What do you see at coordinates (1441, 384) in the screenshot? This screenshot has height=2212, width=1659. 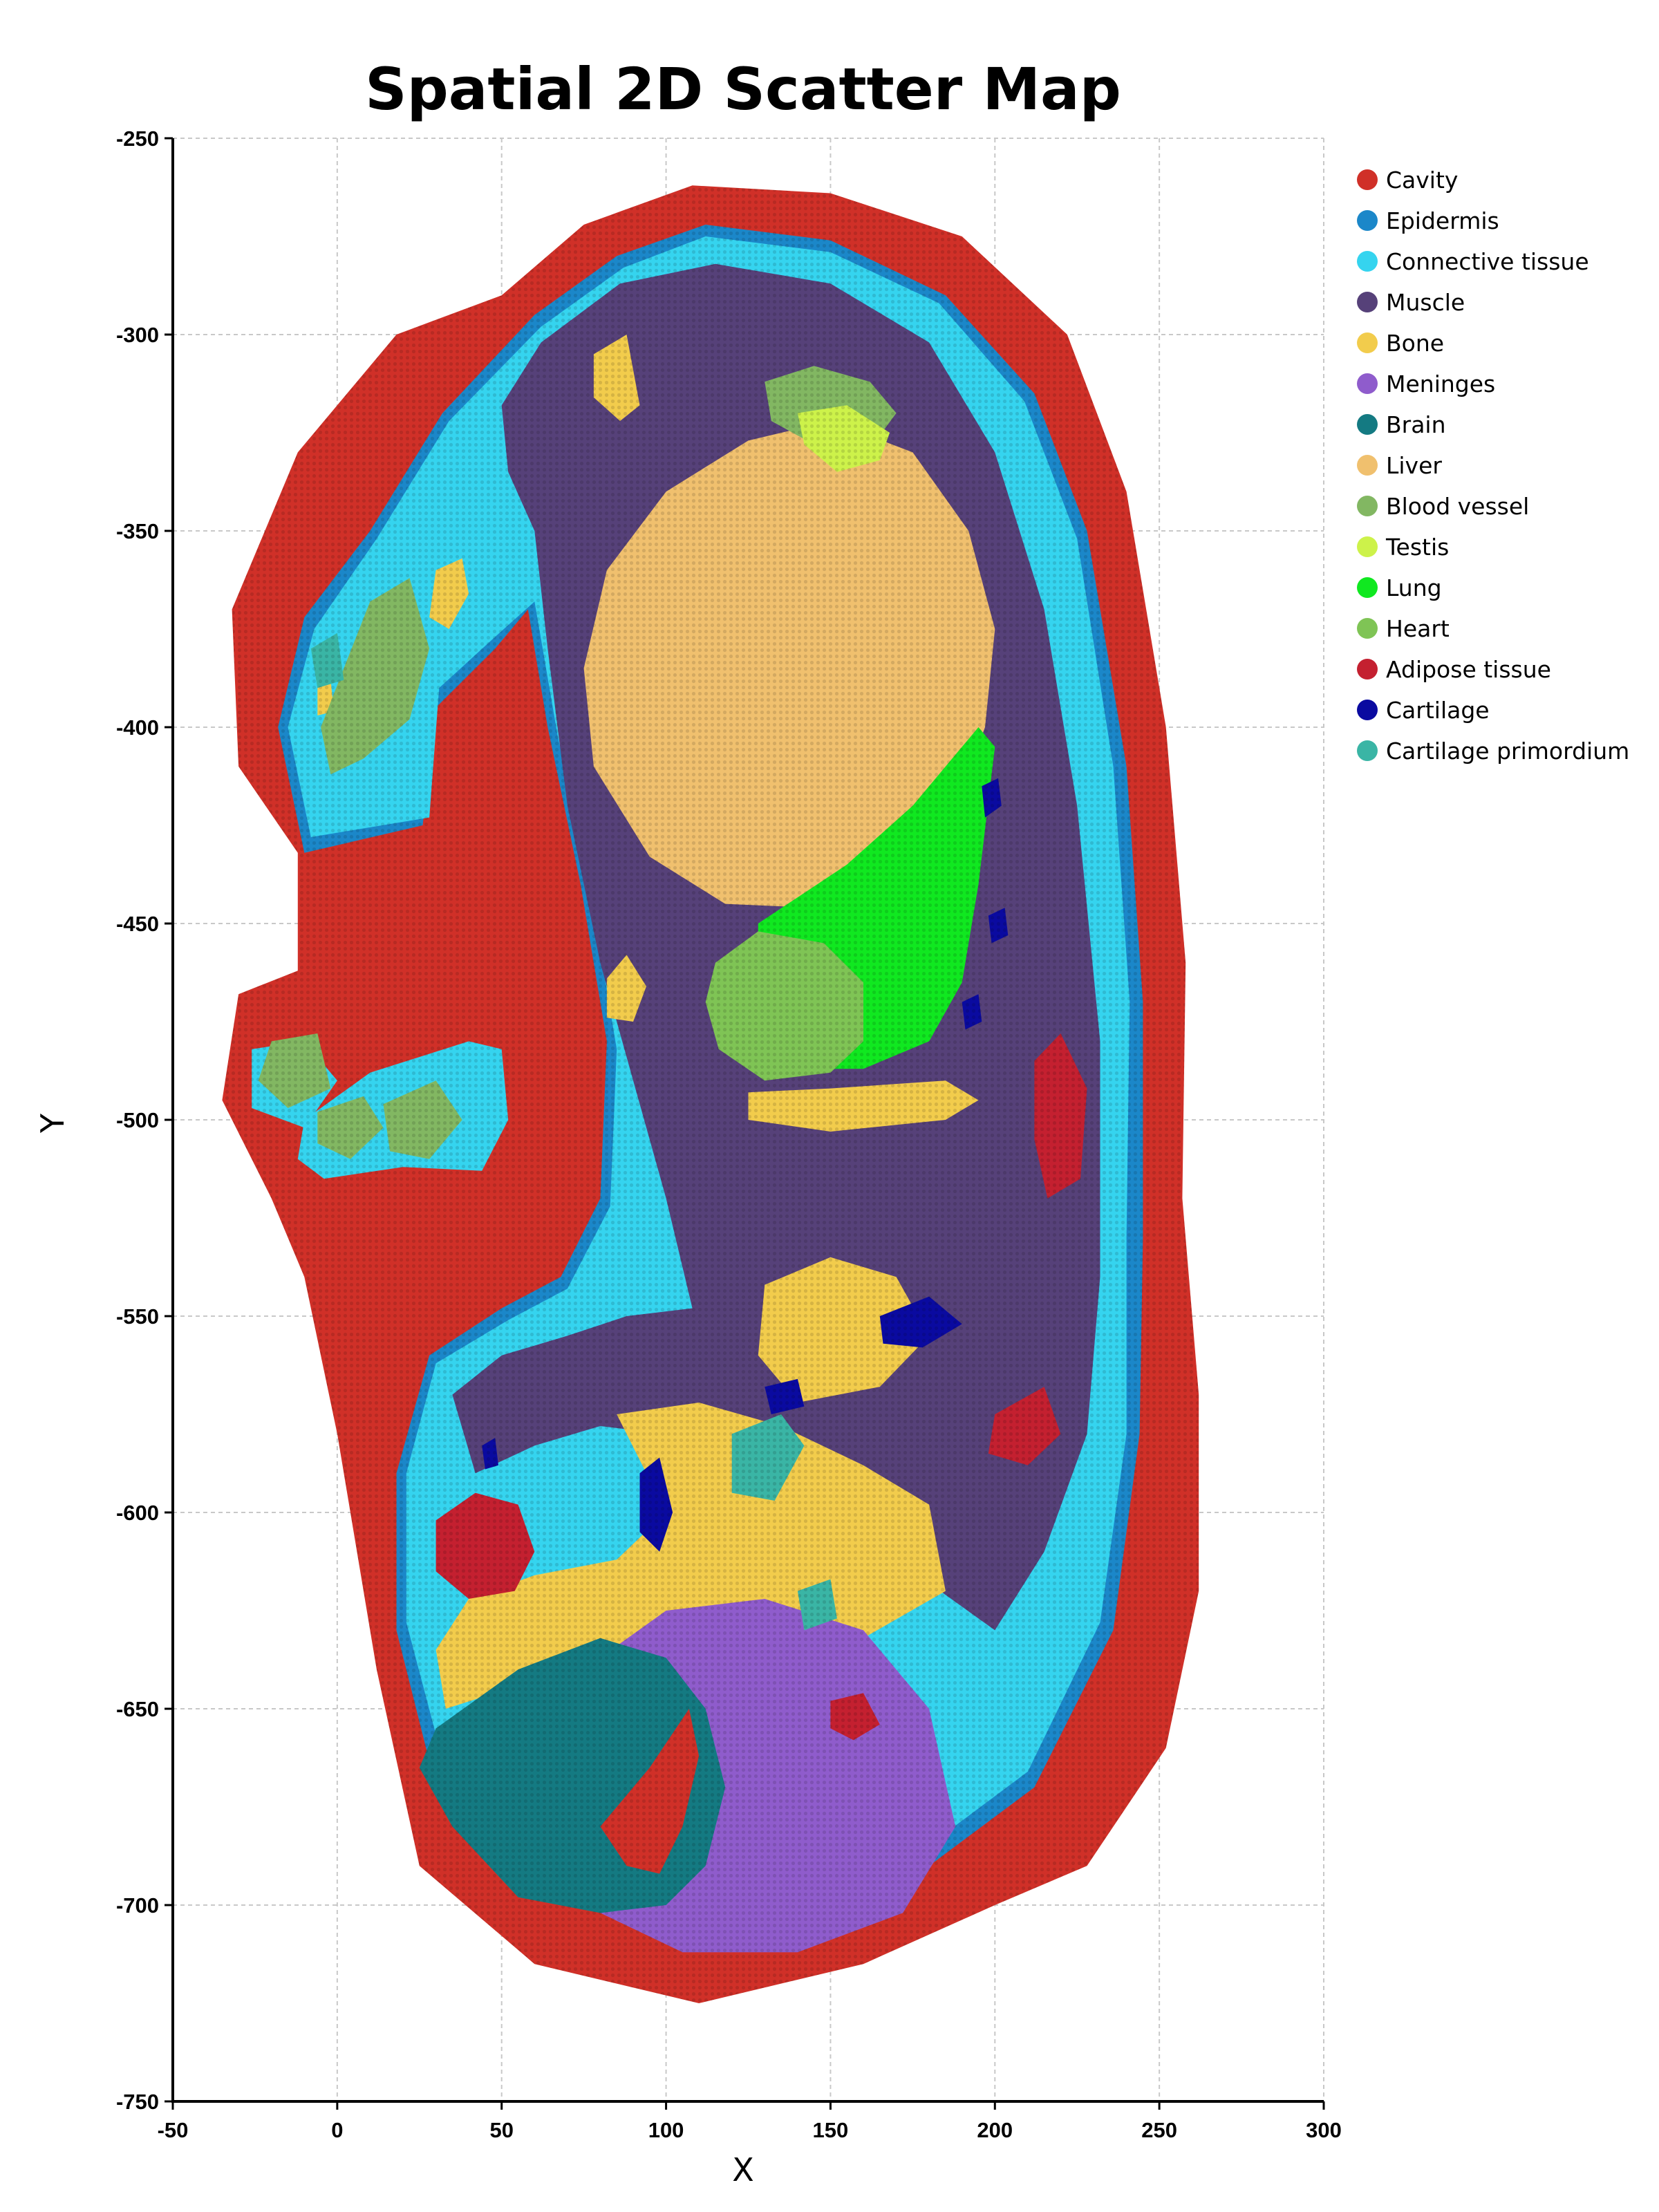 I see `legend-label: Meninges` at bounding box center [1441, 384].